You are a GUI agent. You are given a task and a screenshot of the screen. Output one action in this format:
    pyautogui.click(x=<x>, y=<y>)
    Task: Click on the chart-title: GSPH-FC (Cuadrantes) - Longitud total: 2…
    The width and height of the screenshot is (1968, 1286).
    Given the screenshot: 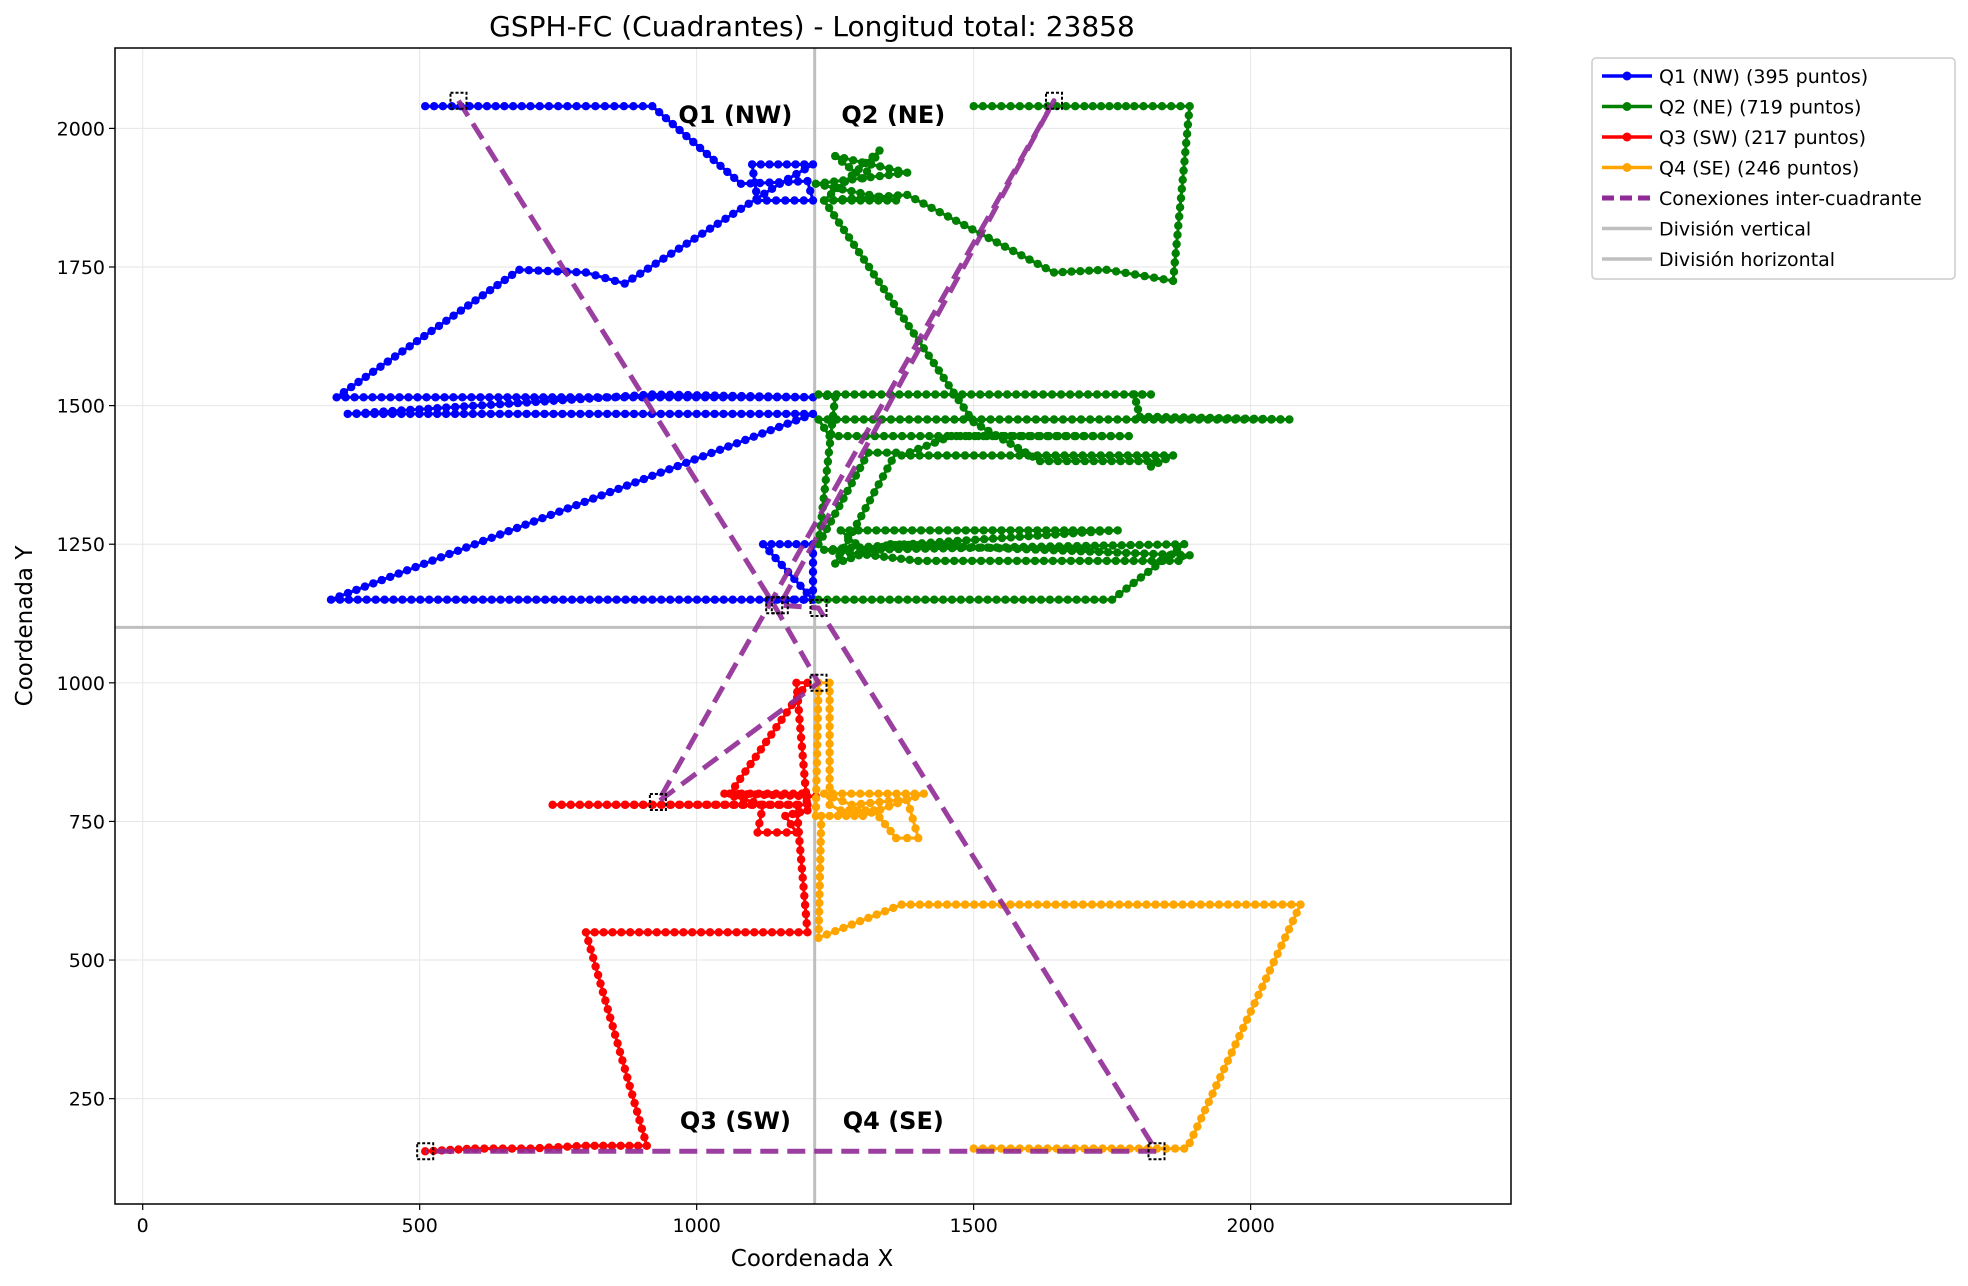 What is the action you would take?
    pyautogui.click(x=812, y=26)
    